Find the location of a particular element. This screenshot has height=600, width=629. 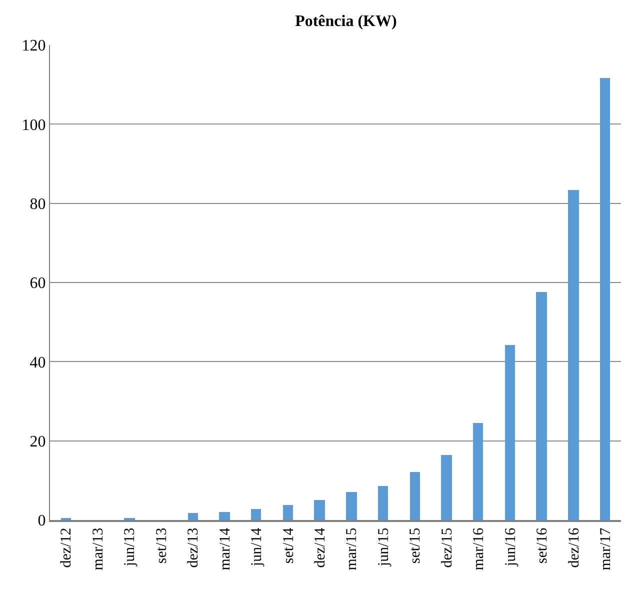

y-tick-label: 60 is located at coordinates (38, 283).